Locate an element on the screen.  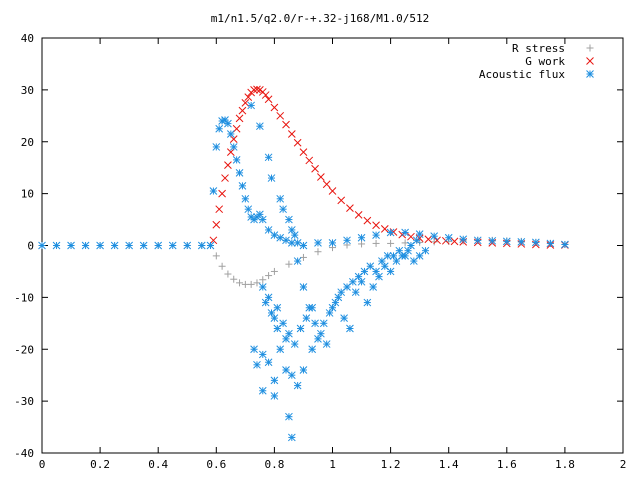
x-tick-label: 0 is located at coordinates (42, 464).